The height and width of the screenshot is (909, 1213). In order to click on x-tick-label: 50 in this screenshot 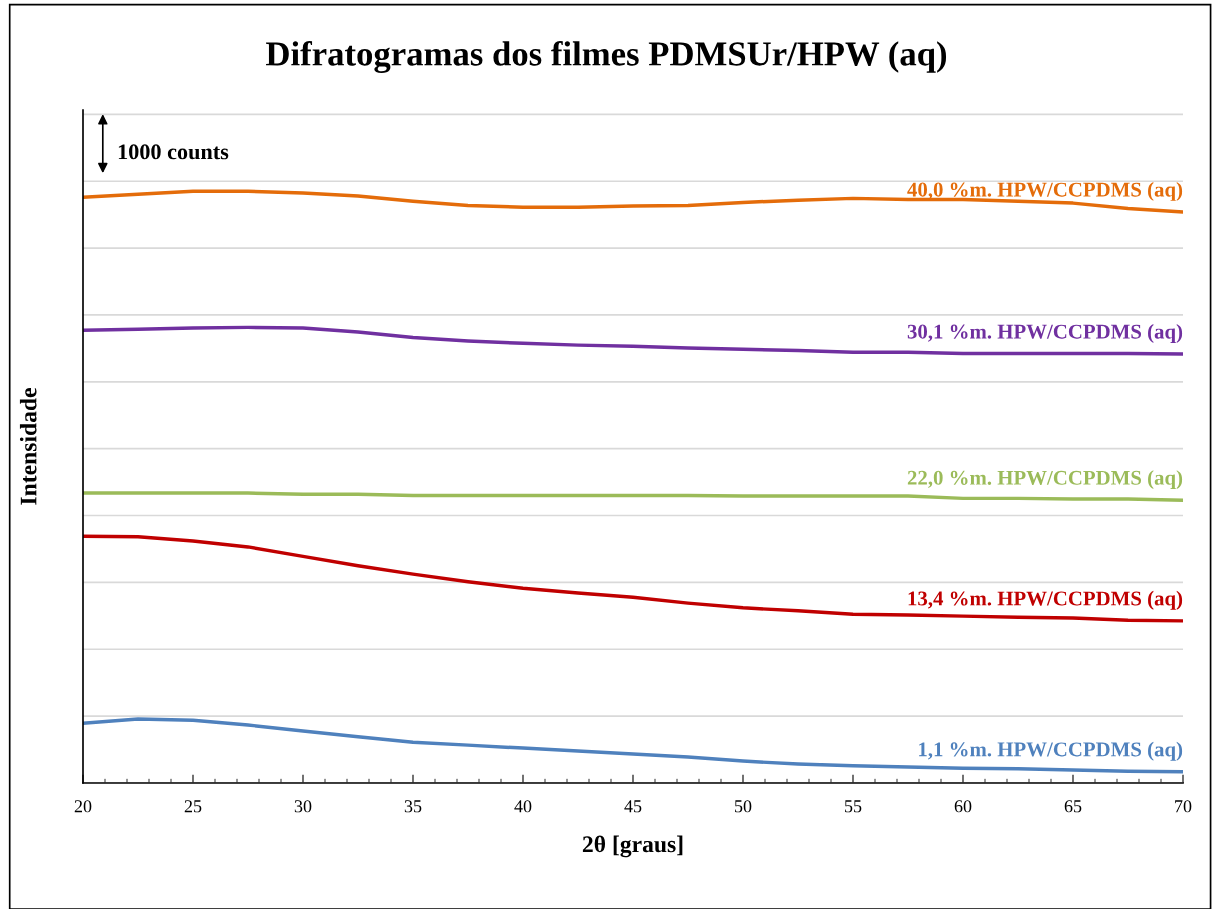, I will do `click(743, 806)`.